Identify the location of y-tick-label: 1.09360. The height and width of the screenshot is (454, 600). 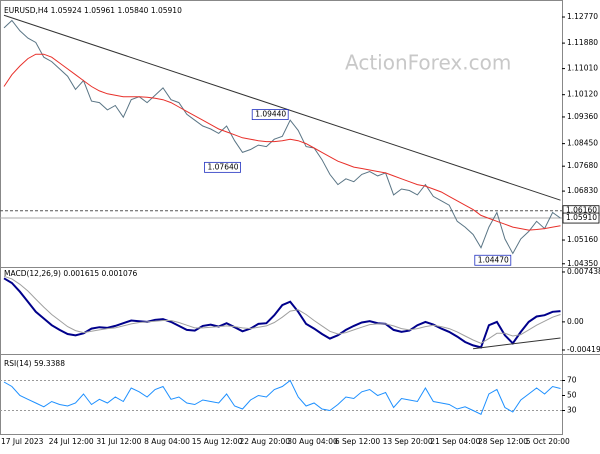
(582, 116).